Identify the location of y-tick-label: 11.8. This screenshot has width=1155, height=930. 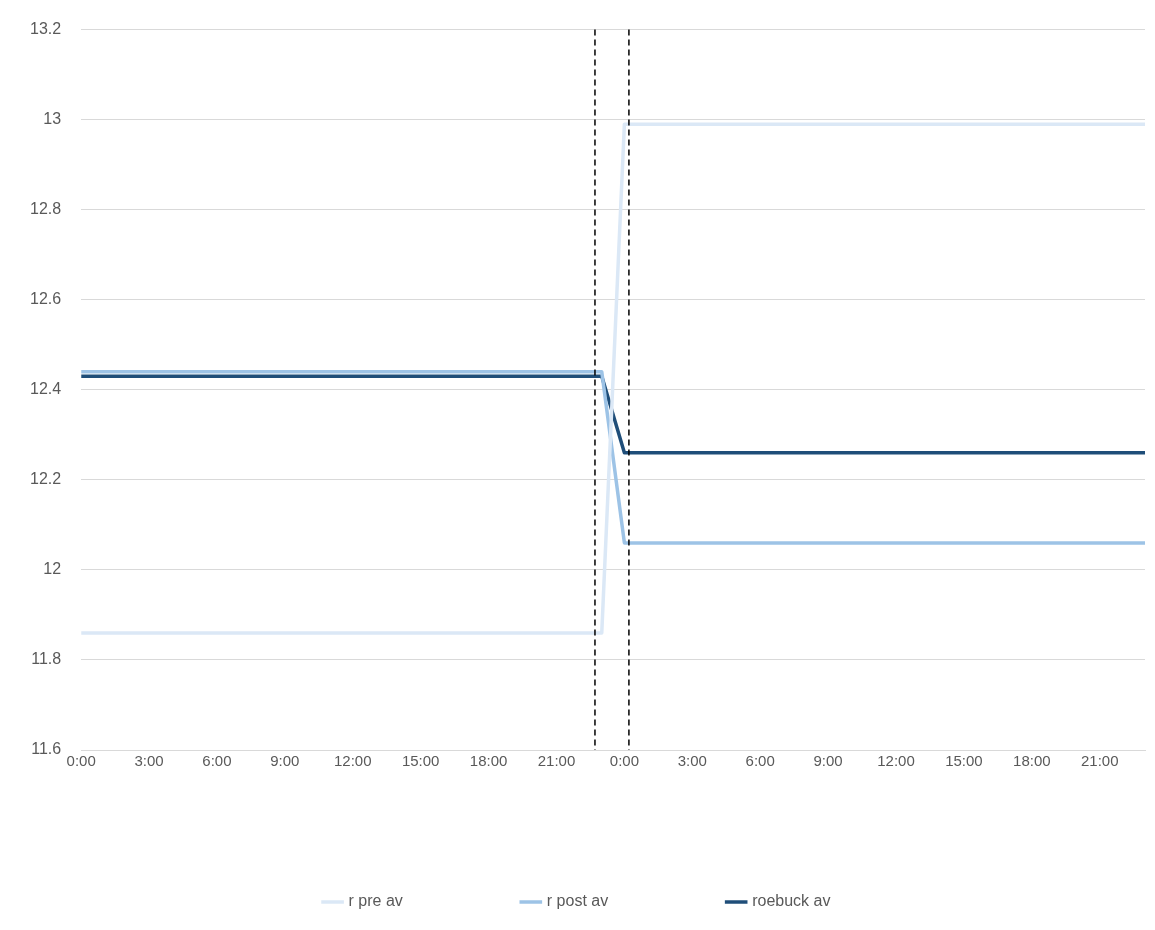
(46, 659).